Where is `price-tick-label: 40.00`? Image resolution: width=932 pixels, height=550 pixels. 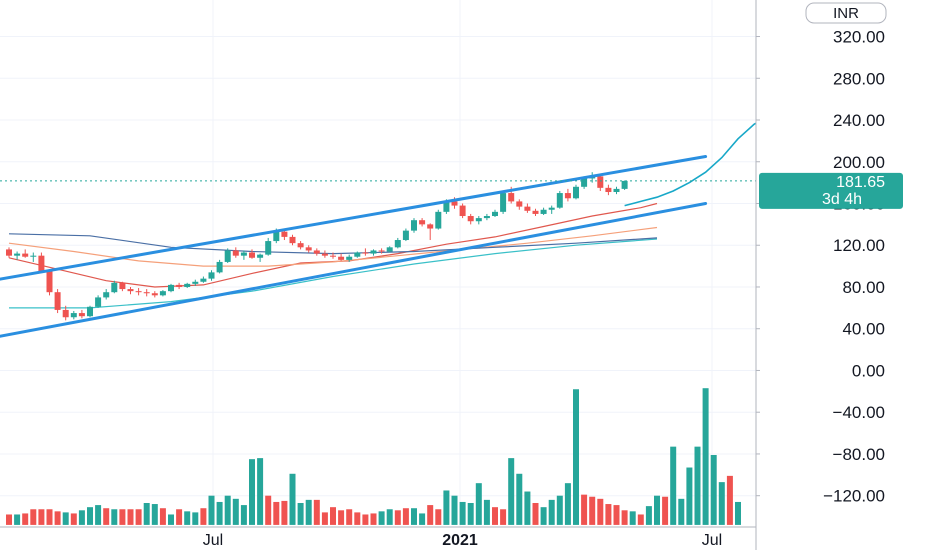
price-tick-label: 40.00 is located at coordinates (863, 329).